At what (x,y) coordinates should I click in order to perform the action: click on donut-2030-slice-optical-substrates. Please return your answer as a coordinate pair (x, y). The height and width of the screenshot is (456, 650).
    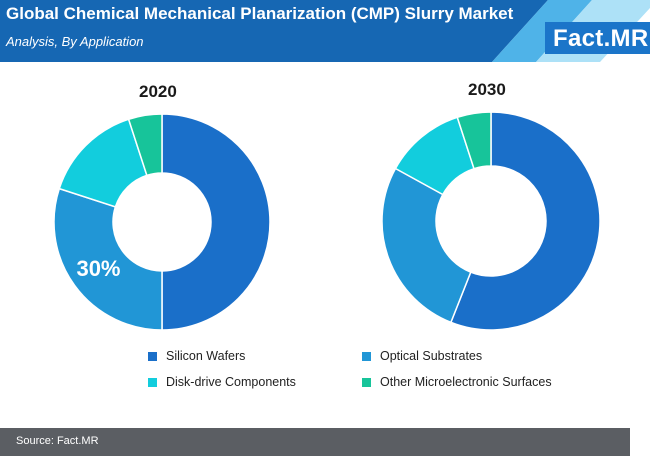
    Looking at the image, I should click on (426, 245).